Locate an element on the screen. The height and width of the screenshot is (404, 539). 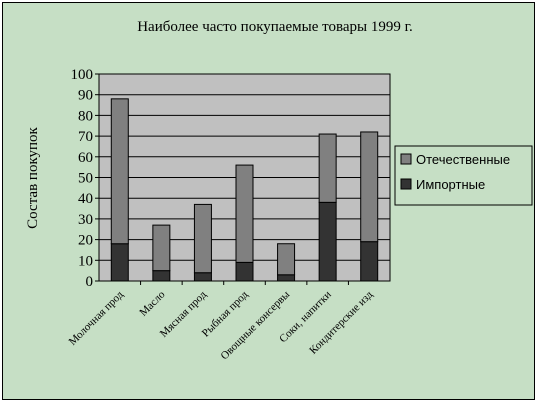
y-tick-label: 10 is located at coordinates (85, 261).